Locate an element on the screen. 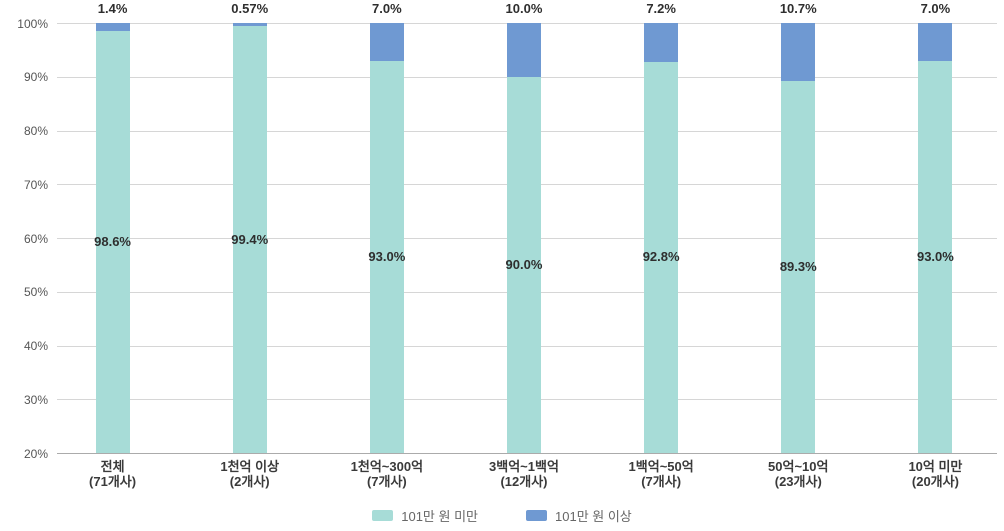 This screenshot has width=1004, height=531. bar-value-label: 89.3% is located at coordinates (798, 266).